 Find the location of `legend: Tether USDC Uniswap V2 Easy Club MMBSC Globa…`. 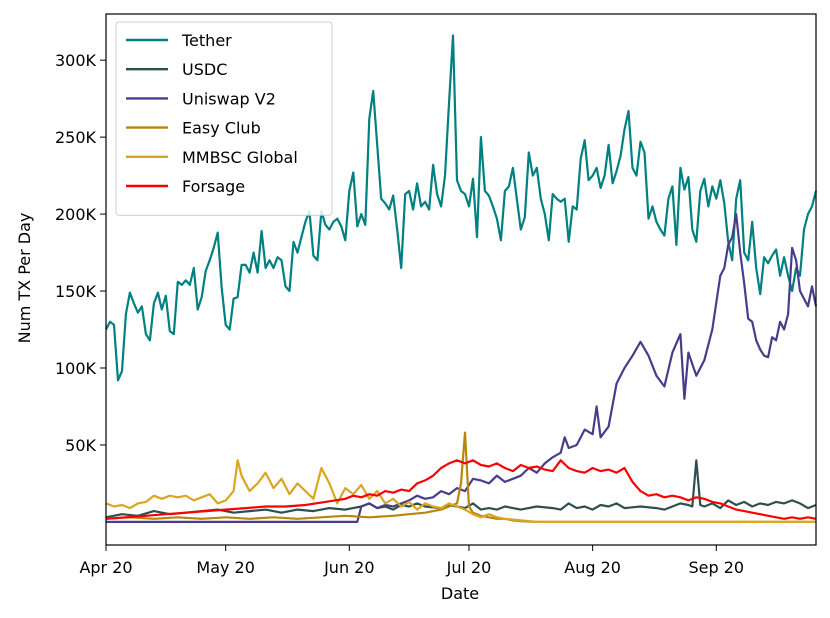

legend: Tether USDC Uniswap V2 Easy Club MMBSC Globa… is located at coordinates (224, 118).